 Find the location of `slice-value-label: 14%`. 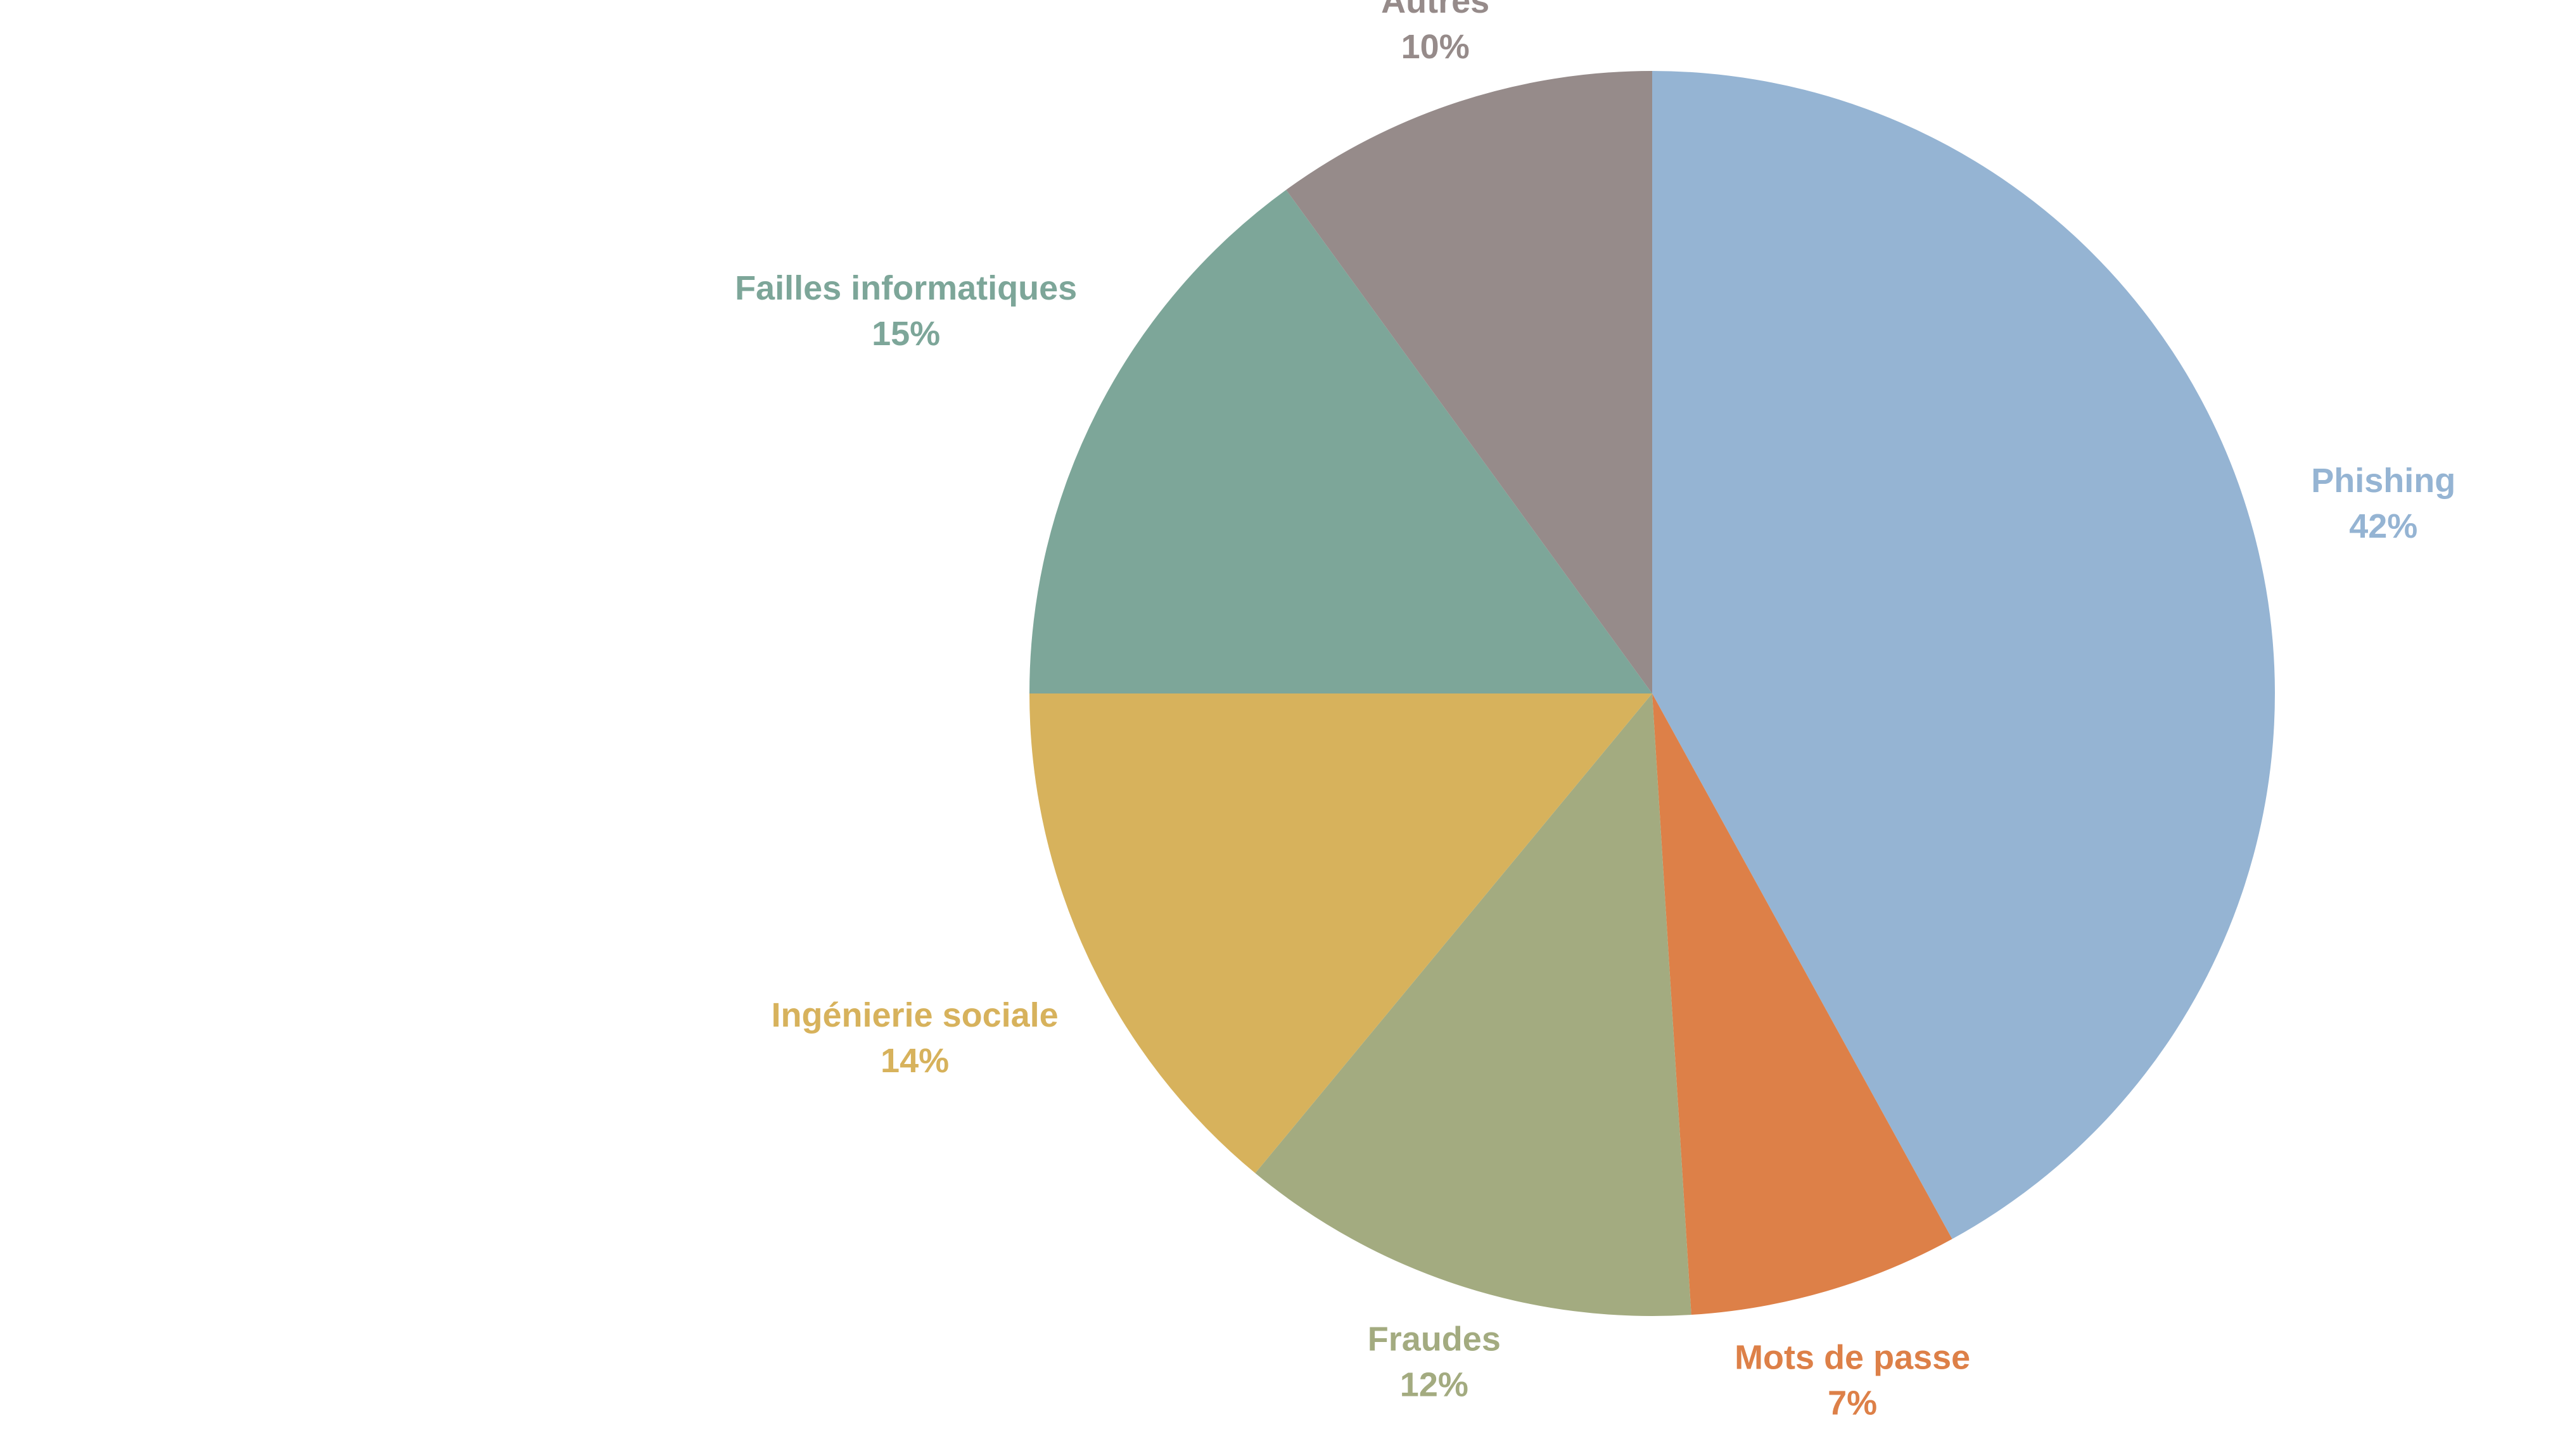

slice-value-label: 14% is located at coordinates (915, 1061).